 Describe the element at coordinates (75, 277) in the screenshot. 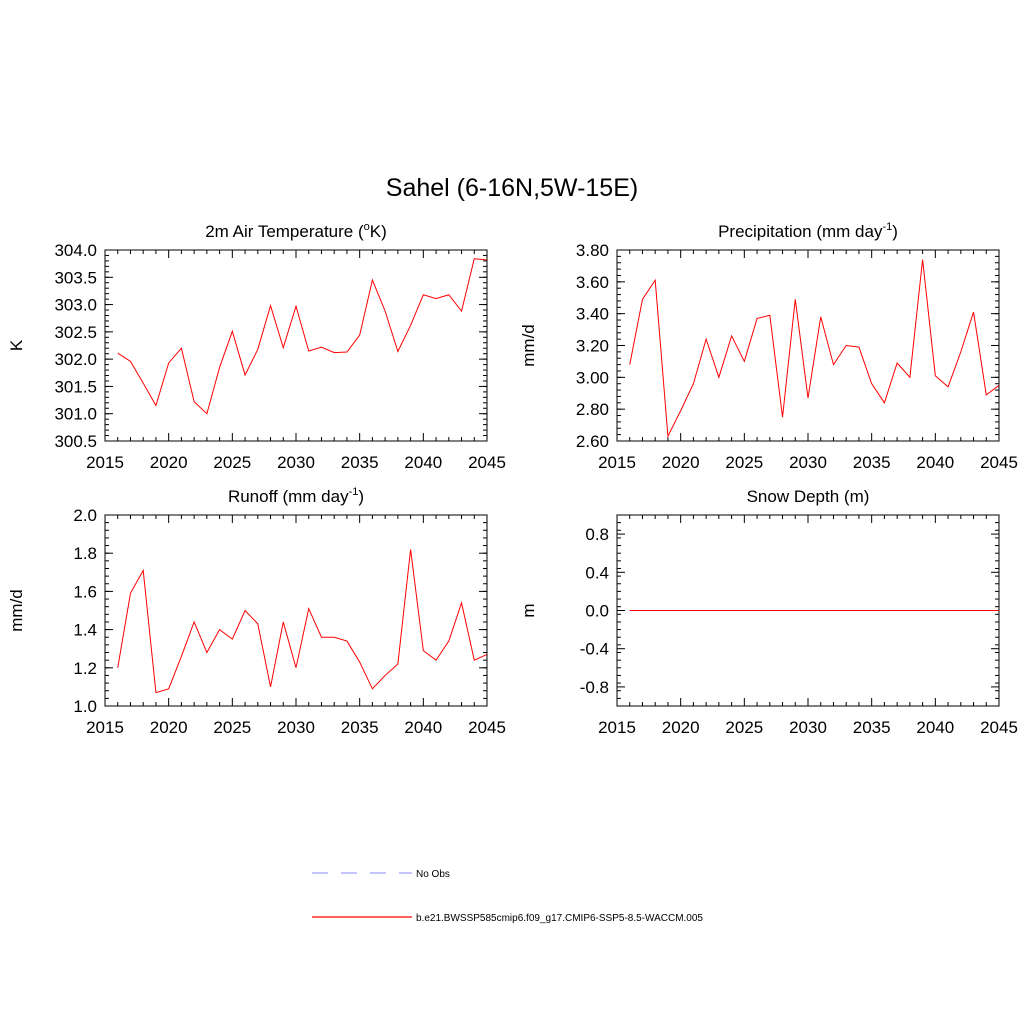

I see `y-tick-label: 303.5` at that location.